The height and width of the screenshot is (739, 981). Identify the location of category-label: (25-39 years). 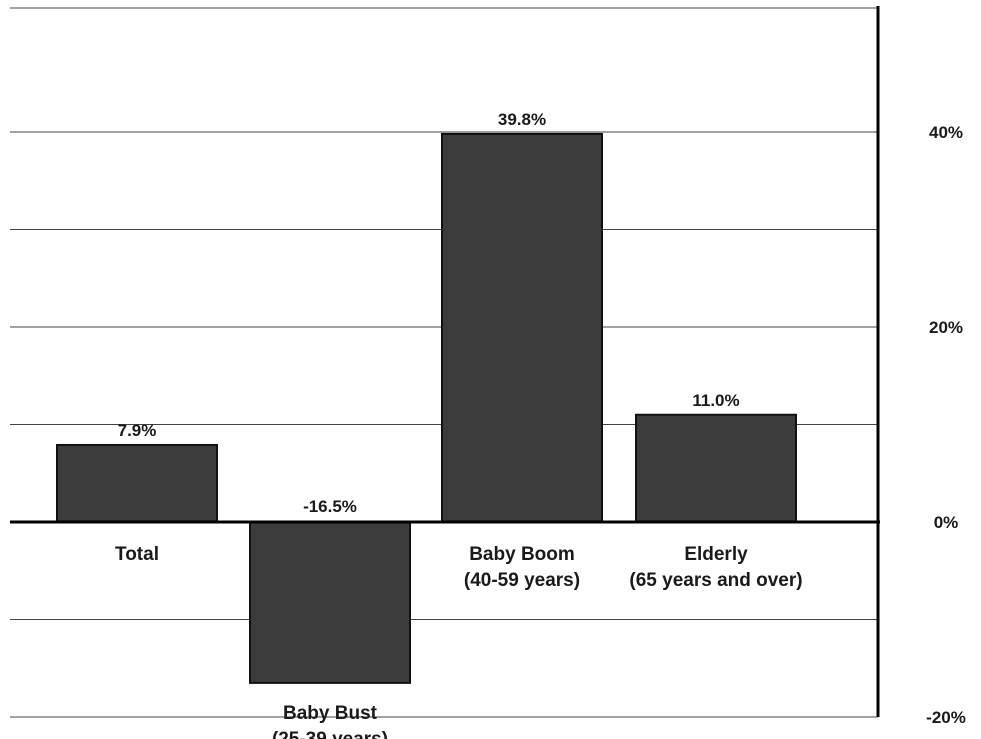
(330, 734).